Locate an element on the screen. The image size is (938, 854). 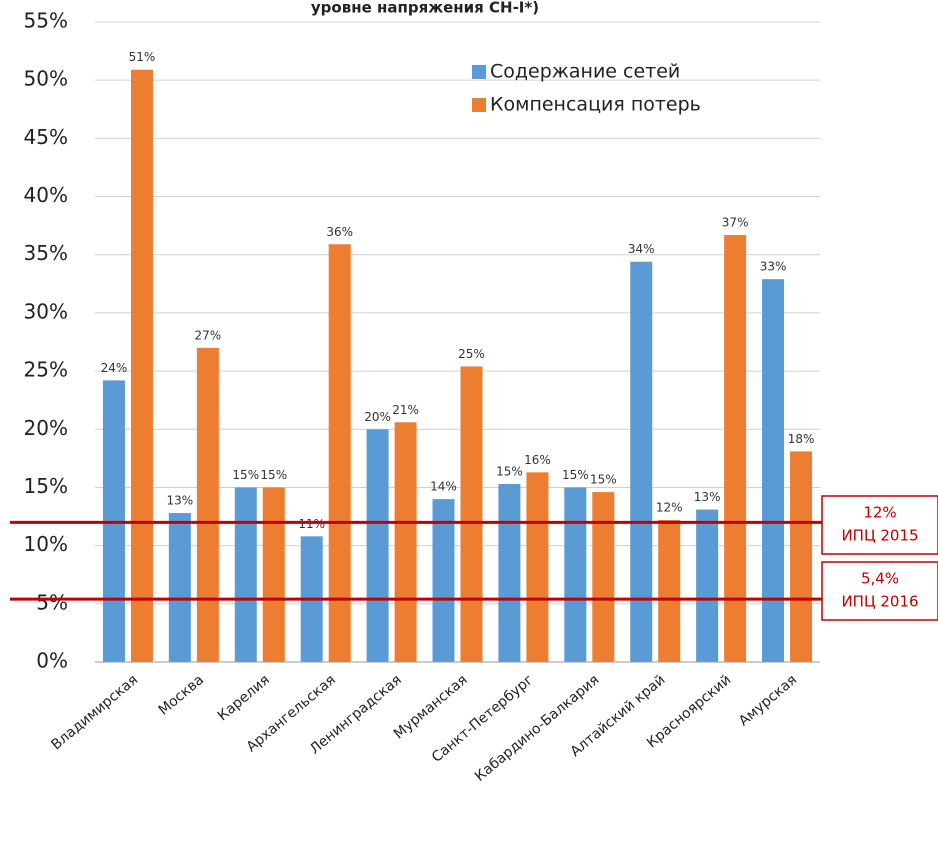
legend-label: Содержание сетей is located at coordinates (585, 72).